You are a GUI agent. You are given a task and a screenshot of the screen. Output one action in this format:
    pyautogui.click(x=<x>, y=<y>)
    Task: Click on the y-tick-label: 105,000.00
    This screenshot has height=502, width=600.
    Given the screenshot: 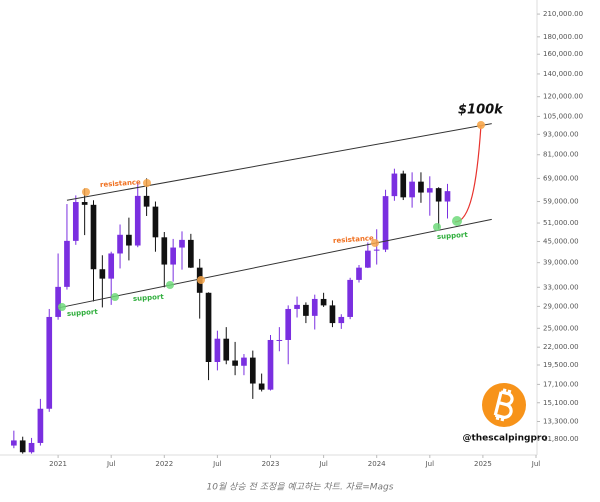 What is the action you would take?
    pyautogui.click(x=563, y=116)
    